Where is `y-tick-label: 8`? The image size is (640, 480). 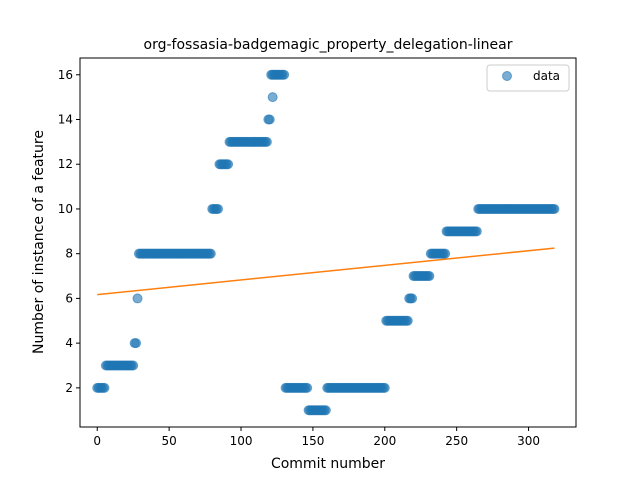 y-tick-label: 8 is located at coordinates (69, 254).